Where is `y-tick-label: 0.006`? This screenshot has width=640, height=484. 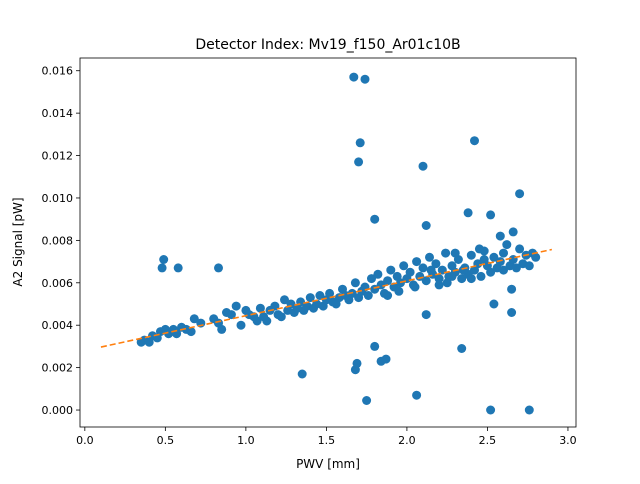
y-tick-label: 0.006 is located at coordinates (58, 283).